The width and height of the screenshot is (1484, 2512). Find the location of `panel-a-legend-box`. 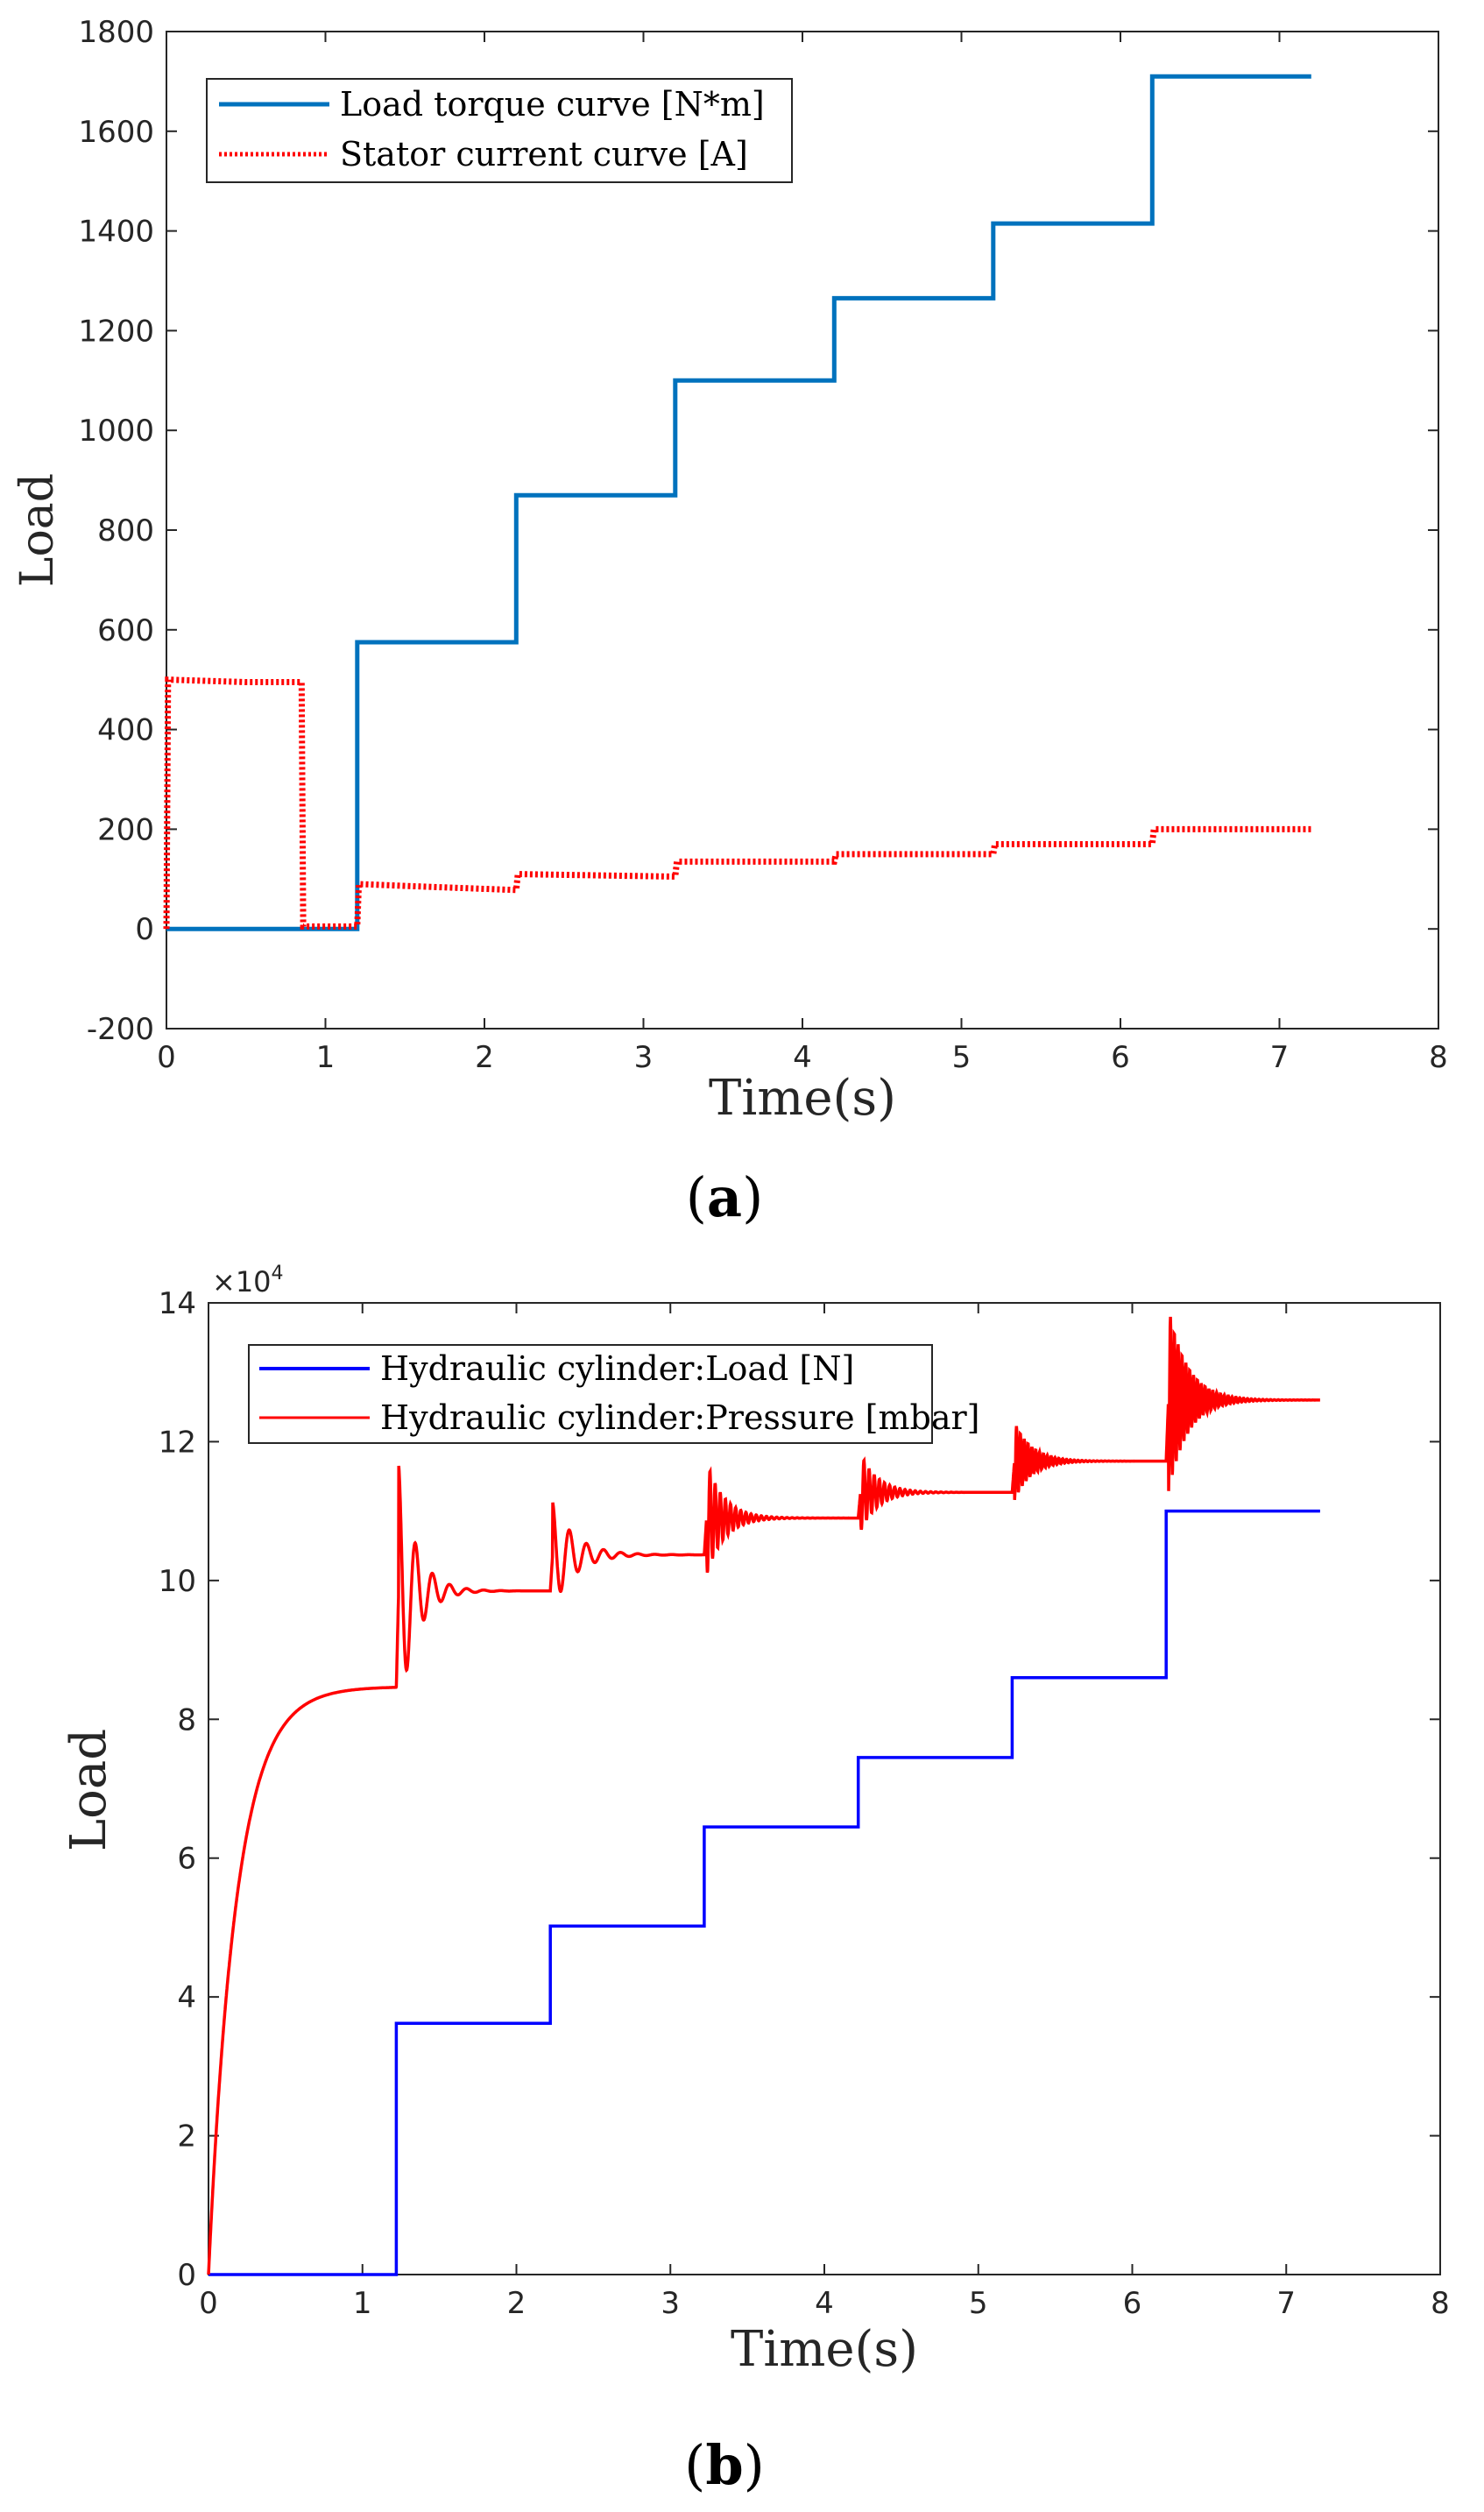

panel-a-legend-box is located at coordinates (499, 130).